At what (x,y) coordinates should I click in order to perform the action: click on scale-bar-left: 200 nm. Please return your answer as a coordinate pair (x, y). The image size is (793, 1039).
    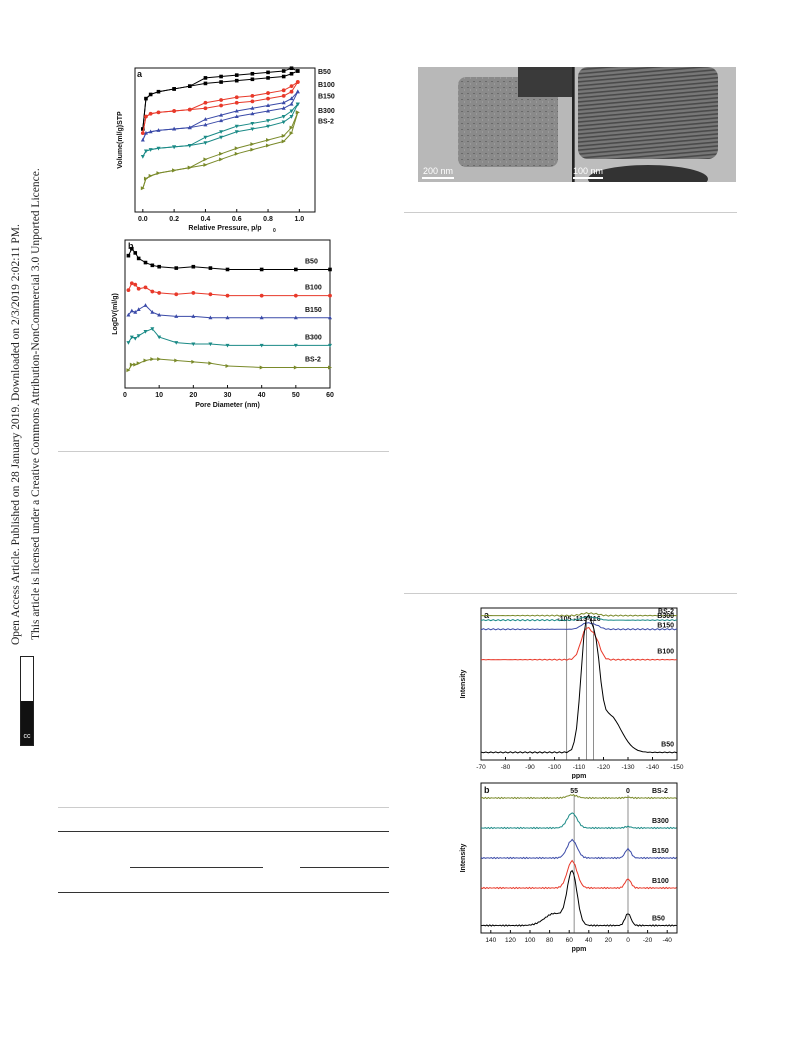
    Looking at the image, I should click on (438, 171).